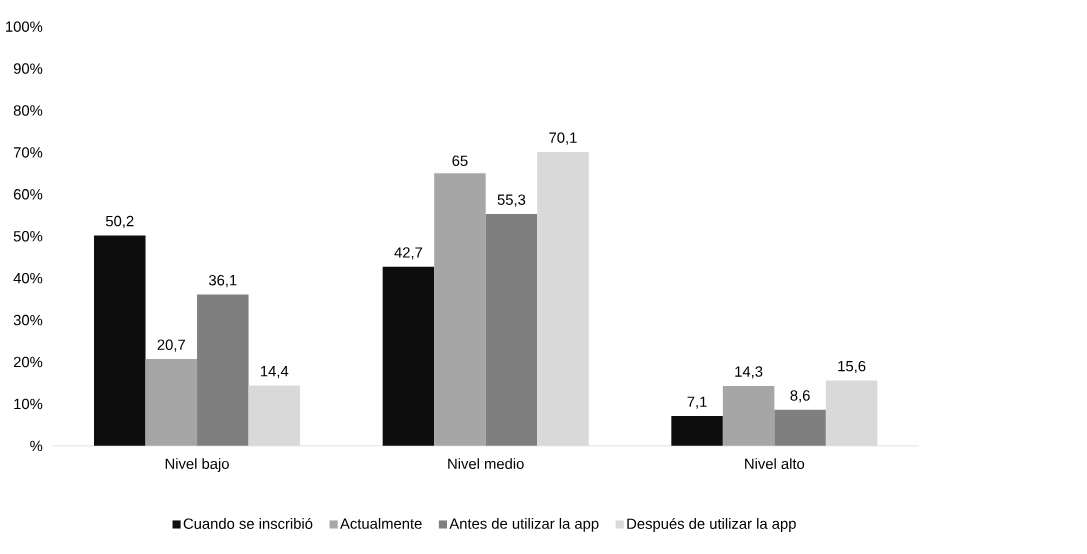 The height and width of the screenshot is (554, 1087). I want to click on data-label: 20,7, so click(171, 345).